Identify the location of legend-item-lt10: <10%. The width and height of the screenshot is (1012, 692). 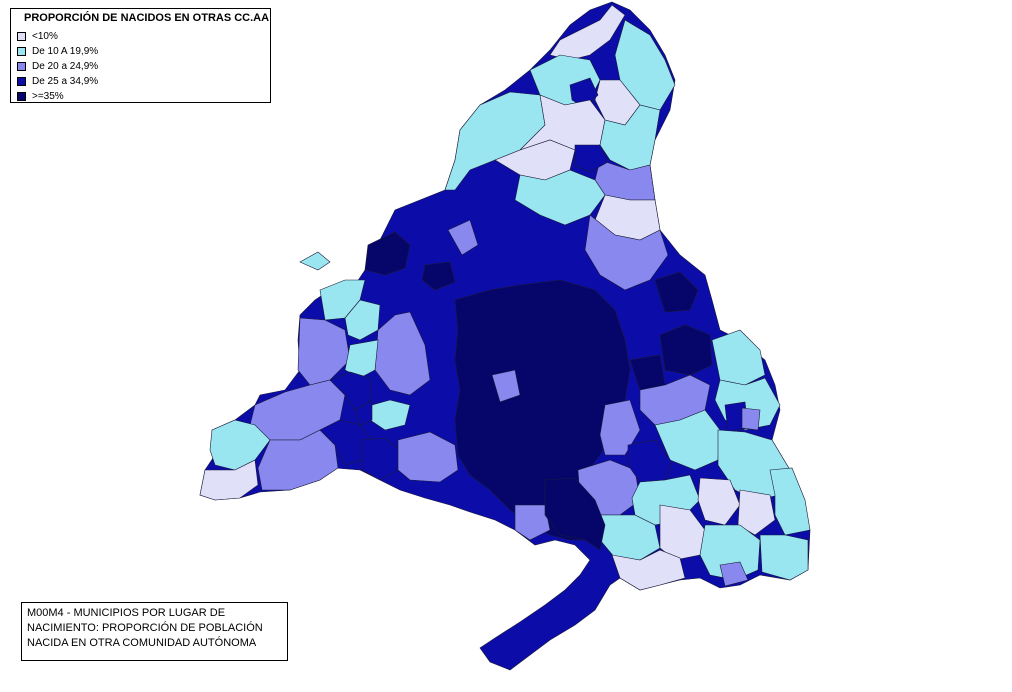
(37, 36).